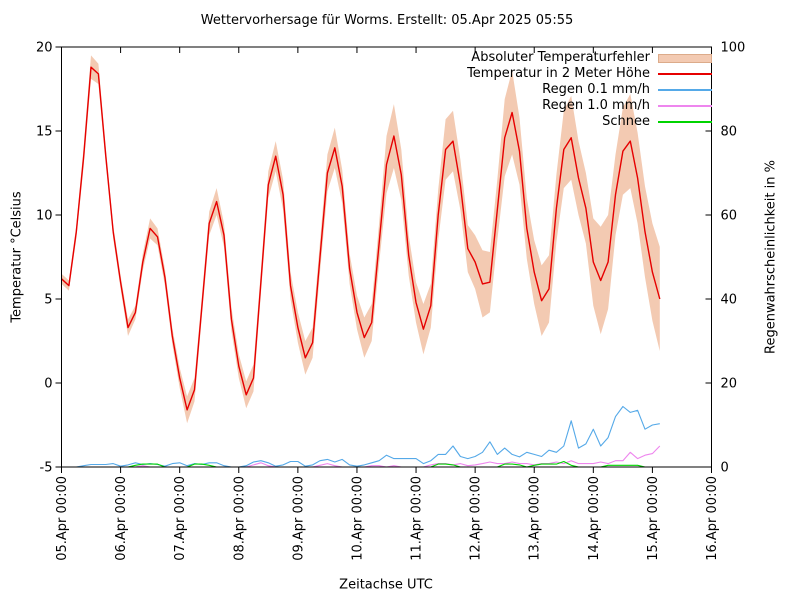 The height and width of the screenshot is (600, 800). I want to click on x-tick-label: 11.Apr 00:00, so click(417, 518).